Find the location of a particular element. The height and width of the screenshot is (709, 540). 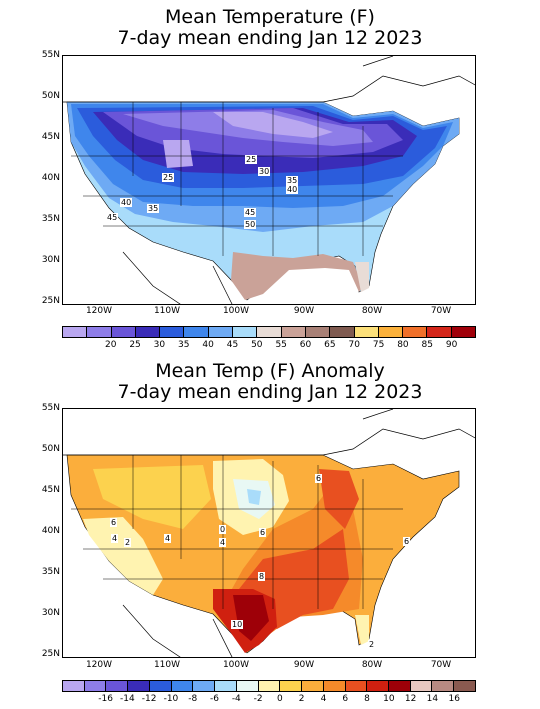

panel2-lat-label: 30N is located at coordinates (50, 613).